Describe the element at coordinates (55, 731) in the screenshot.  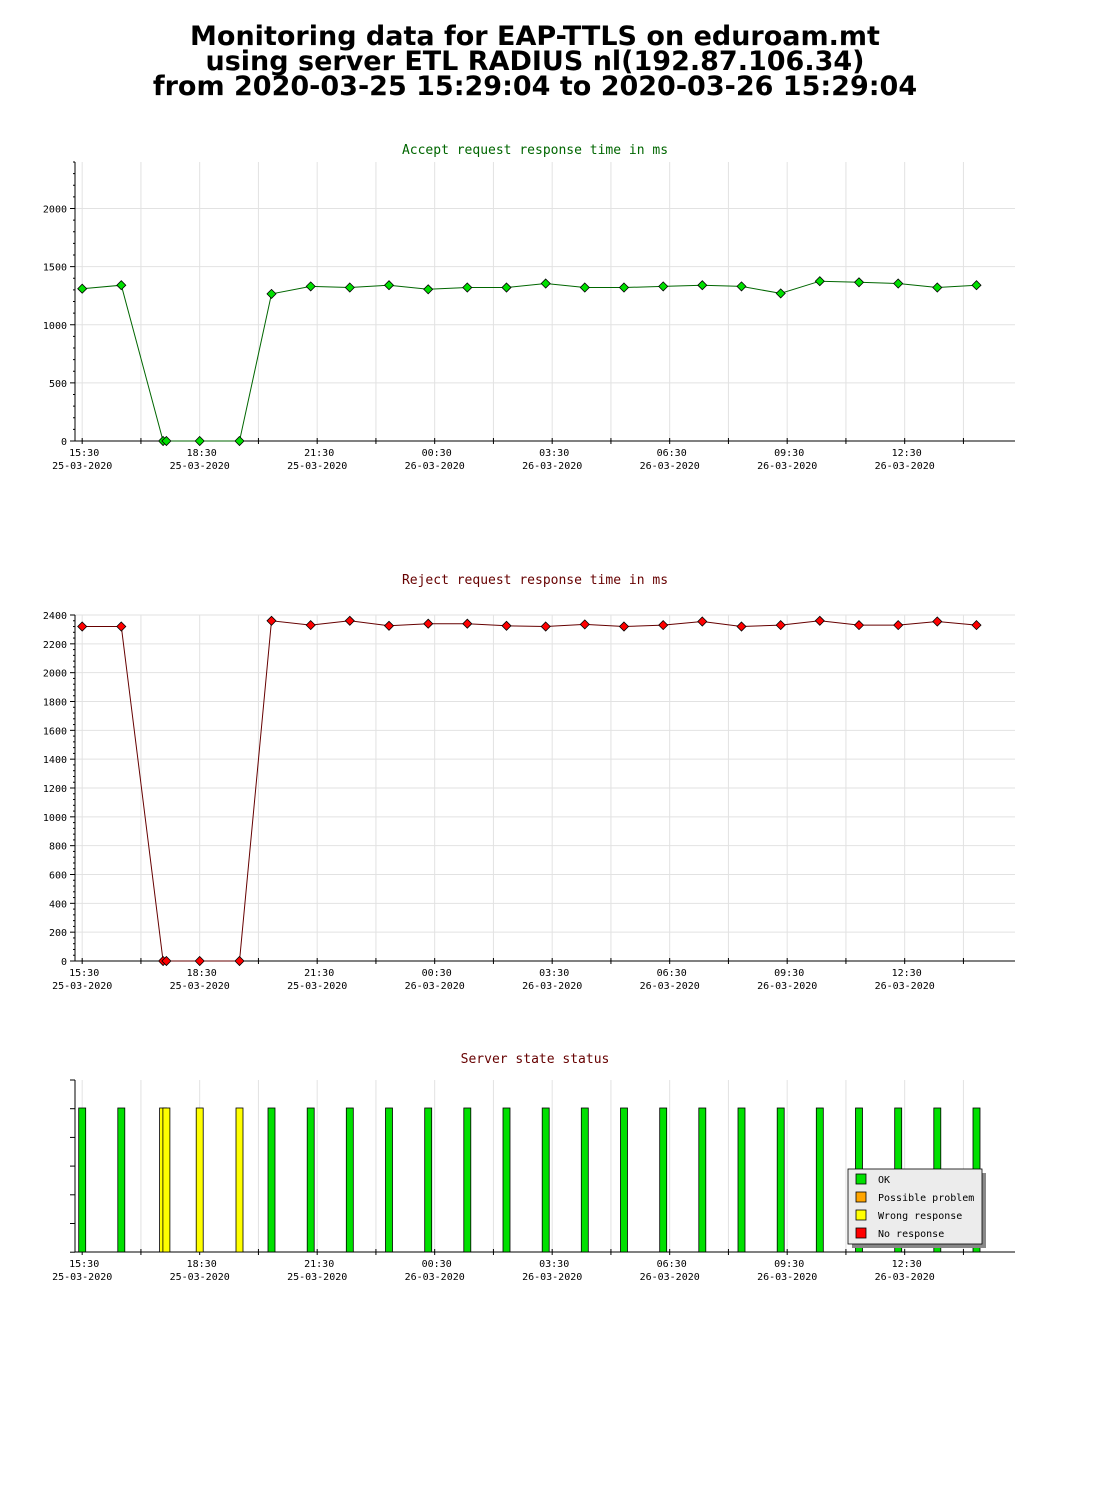
I see `y-tick-label: 1600` at that location.